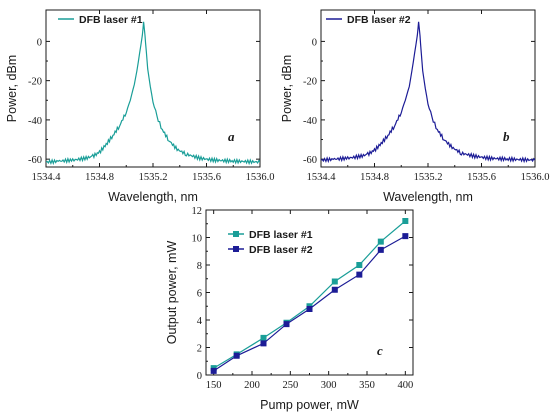 The height and width of the screenshot is (417, 550). What do you see at coordinates (199, 349) in the screenshot?
I see `y-tick-label: 2` at bounding box center [199, 349].